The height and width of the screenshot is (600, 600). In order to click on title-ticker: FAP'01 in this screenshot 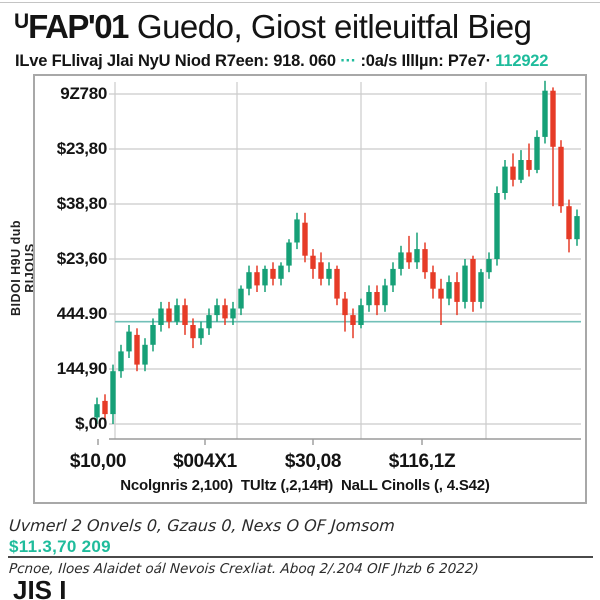, I will do `click(78, 26)`.